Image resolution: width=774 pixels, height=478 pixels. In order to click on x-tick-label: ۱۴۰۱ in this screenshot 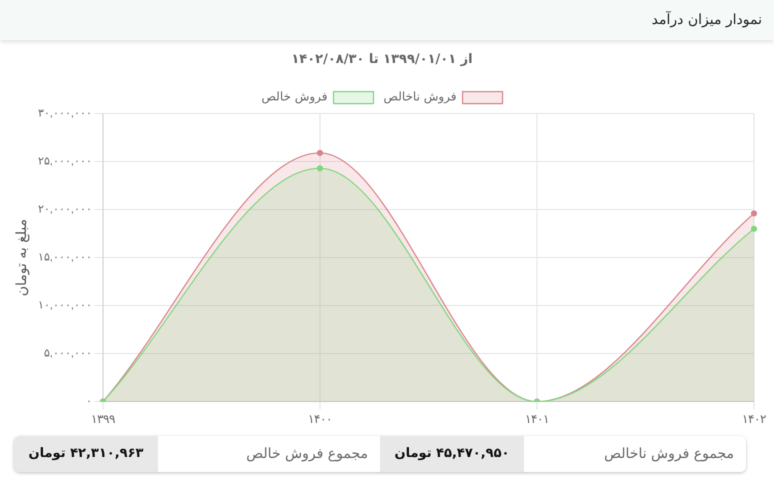, I will do `click(536, 419)`.